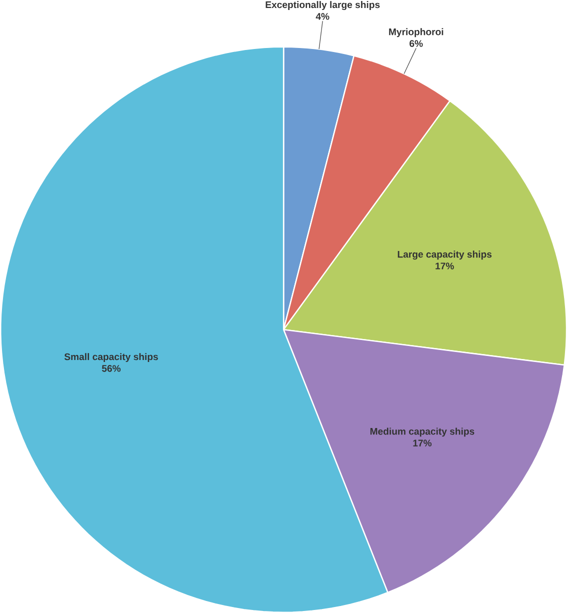 This screenshot has height=613, width=567. What do you see at coordinates (416, 43) in the screenshot?
I see `data-label: 6%` at bounding box center [416, 43].